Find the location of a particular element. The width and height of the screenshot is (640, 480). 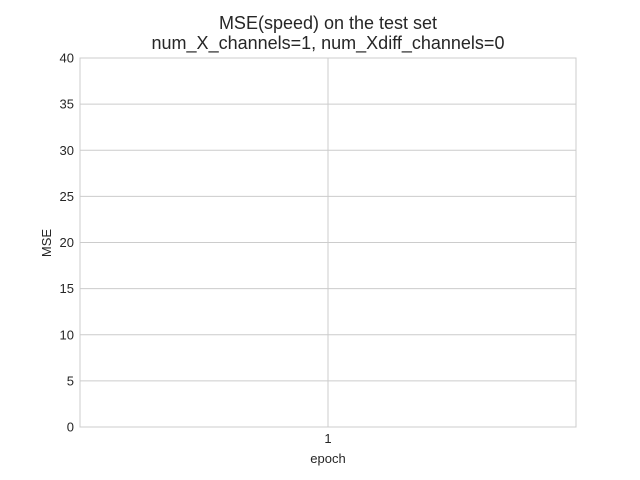

y-tick-label: 35 is located at coordinates (67, 104).